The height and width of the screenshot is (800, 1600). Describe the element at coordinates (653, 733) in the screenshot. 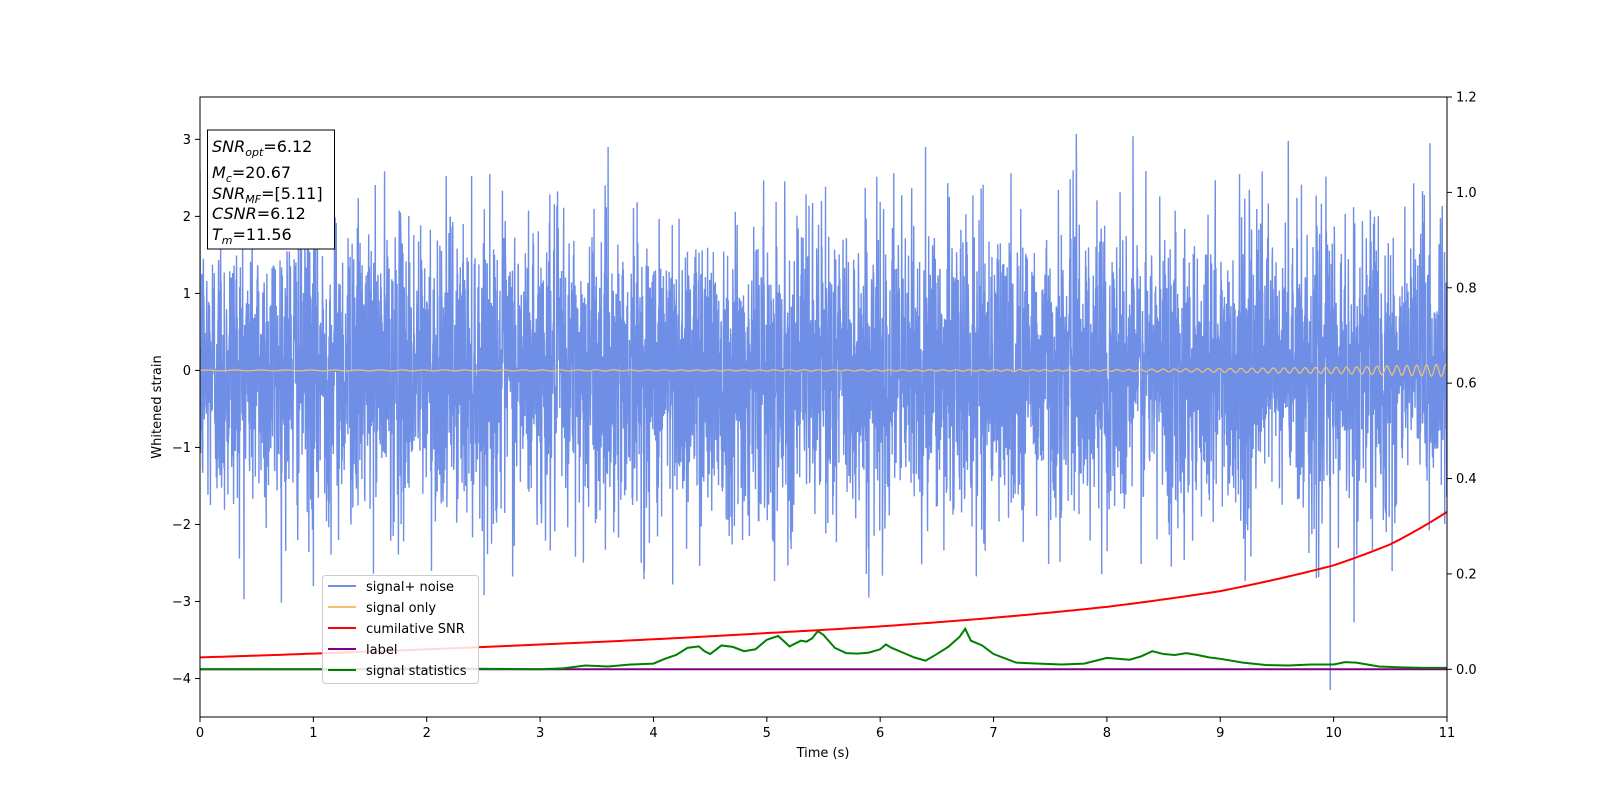

I see `x-tick-label: 4` at that location.